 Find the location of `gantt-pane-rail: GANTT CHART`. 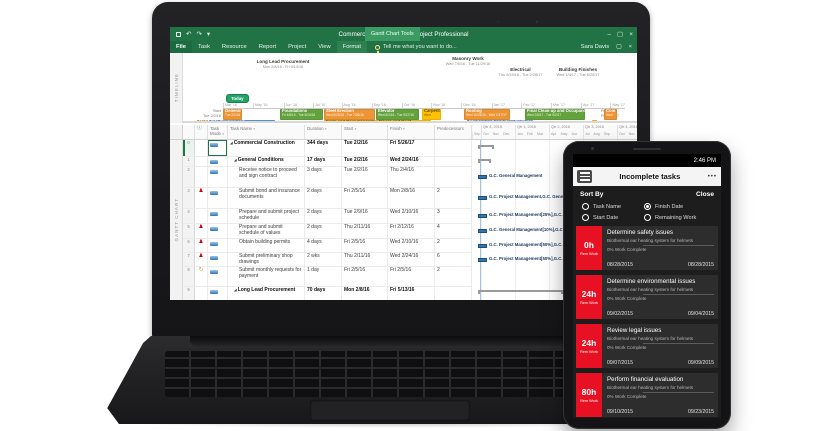

gantt-pane-rail: GANTT CHART is located at coordinates (176, 220).